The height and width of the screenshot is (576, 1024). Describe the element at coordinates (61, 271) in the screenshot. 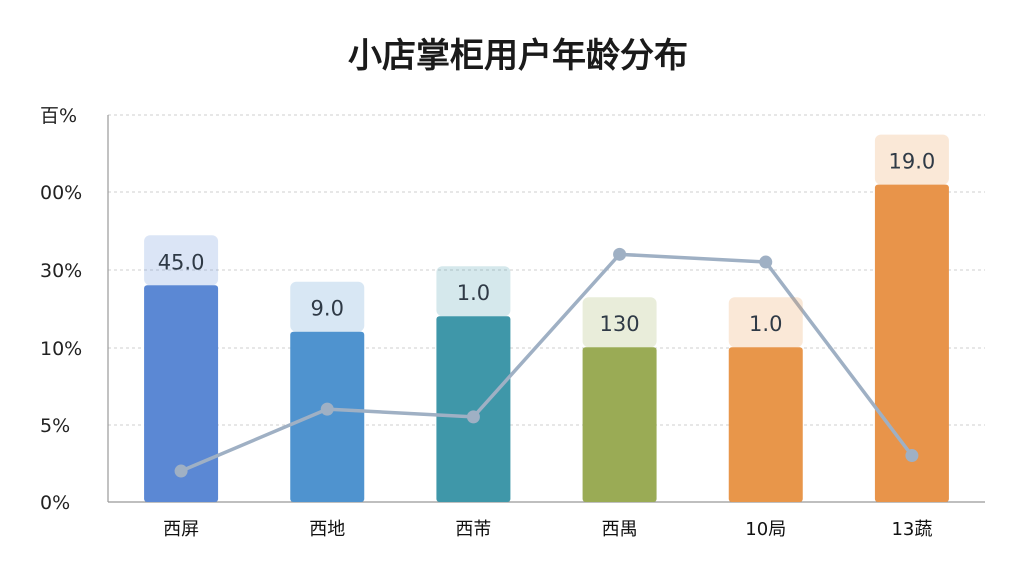

I see `y-tick-label: 30%` at that location.